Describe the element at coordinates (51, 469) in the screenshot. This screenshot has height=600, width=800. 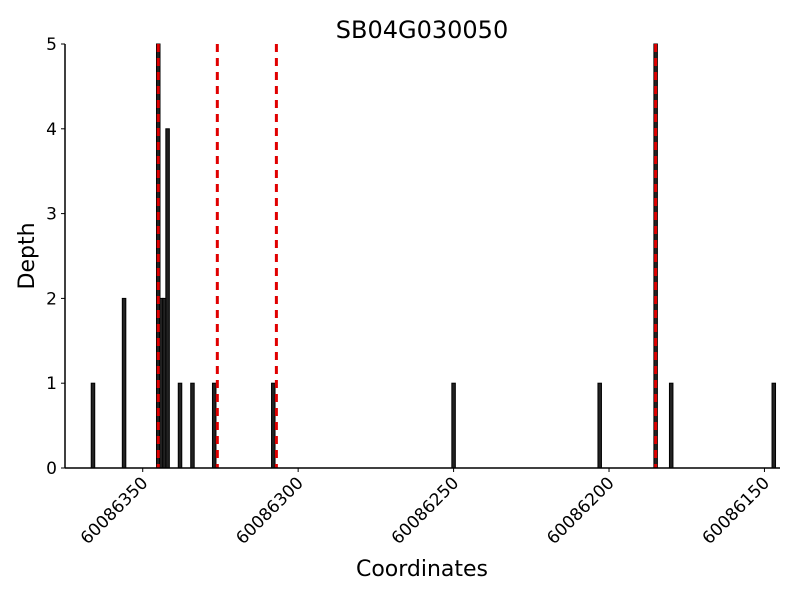
I see `y-tick-label-0: 0` at that location.